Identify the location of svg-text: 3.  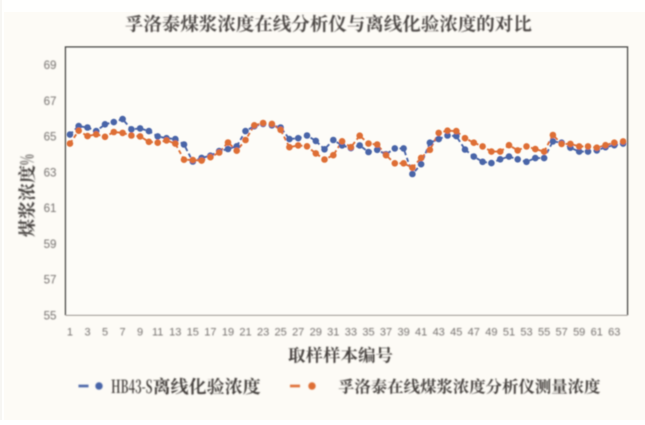
(87, 333).